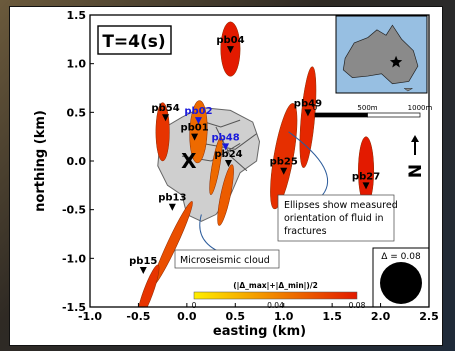 The height and width of the screenshot is (351, 455). I want to click on north-label: N, so click(416, 171).